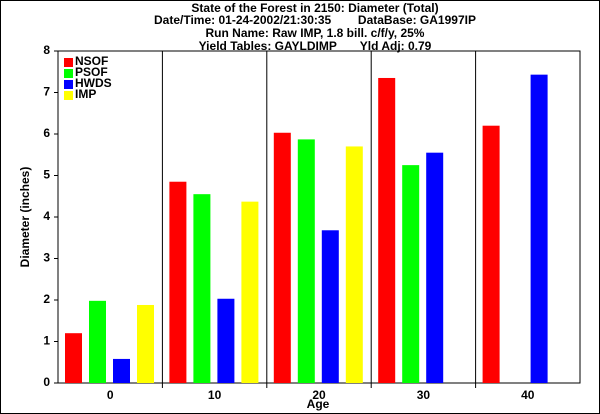 The height and width of the screenshot is (414, 600). Describe the element at coordinates (46, 50) in the screenshot. I see `y-tick-label: 8` at that location.